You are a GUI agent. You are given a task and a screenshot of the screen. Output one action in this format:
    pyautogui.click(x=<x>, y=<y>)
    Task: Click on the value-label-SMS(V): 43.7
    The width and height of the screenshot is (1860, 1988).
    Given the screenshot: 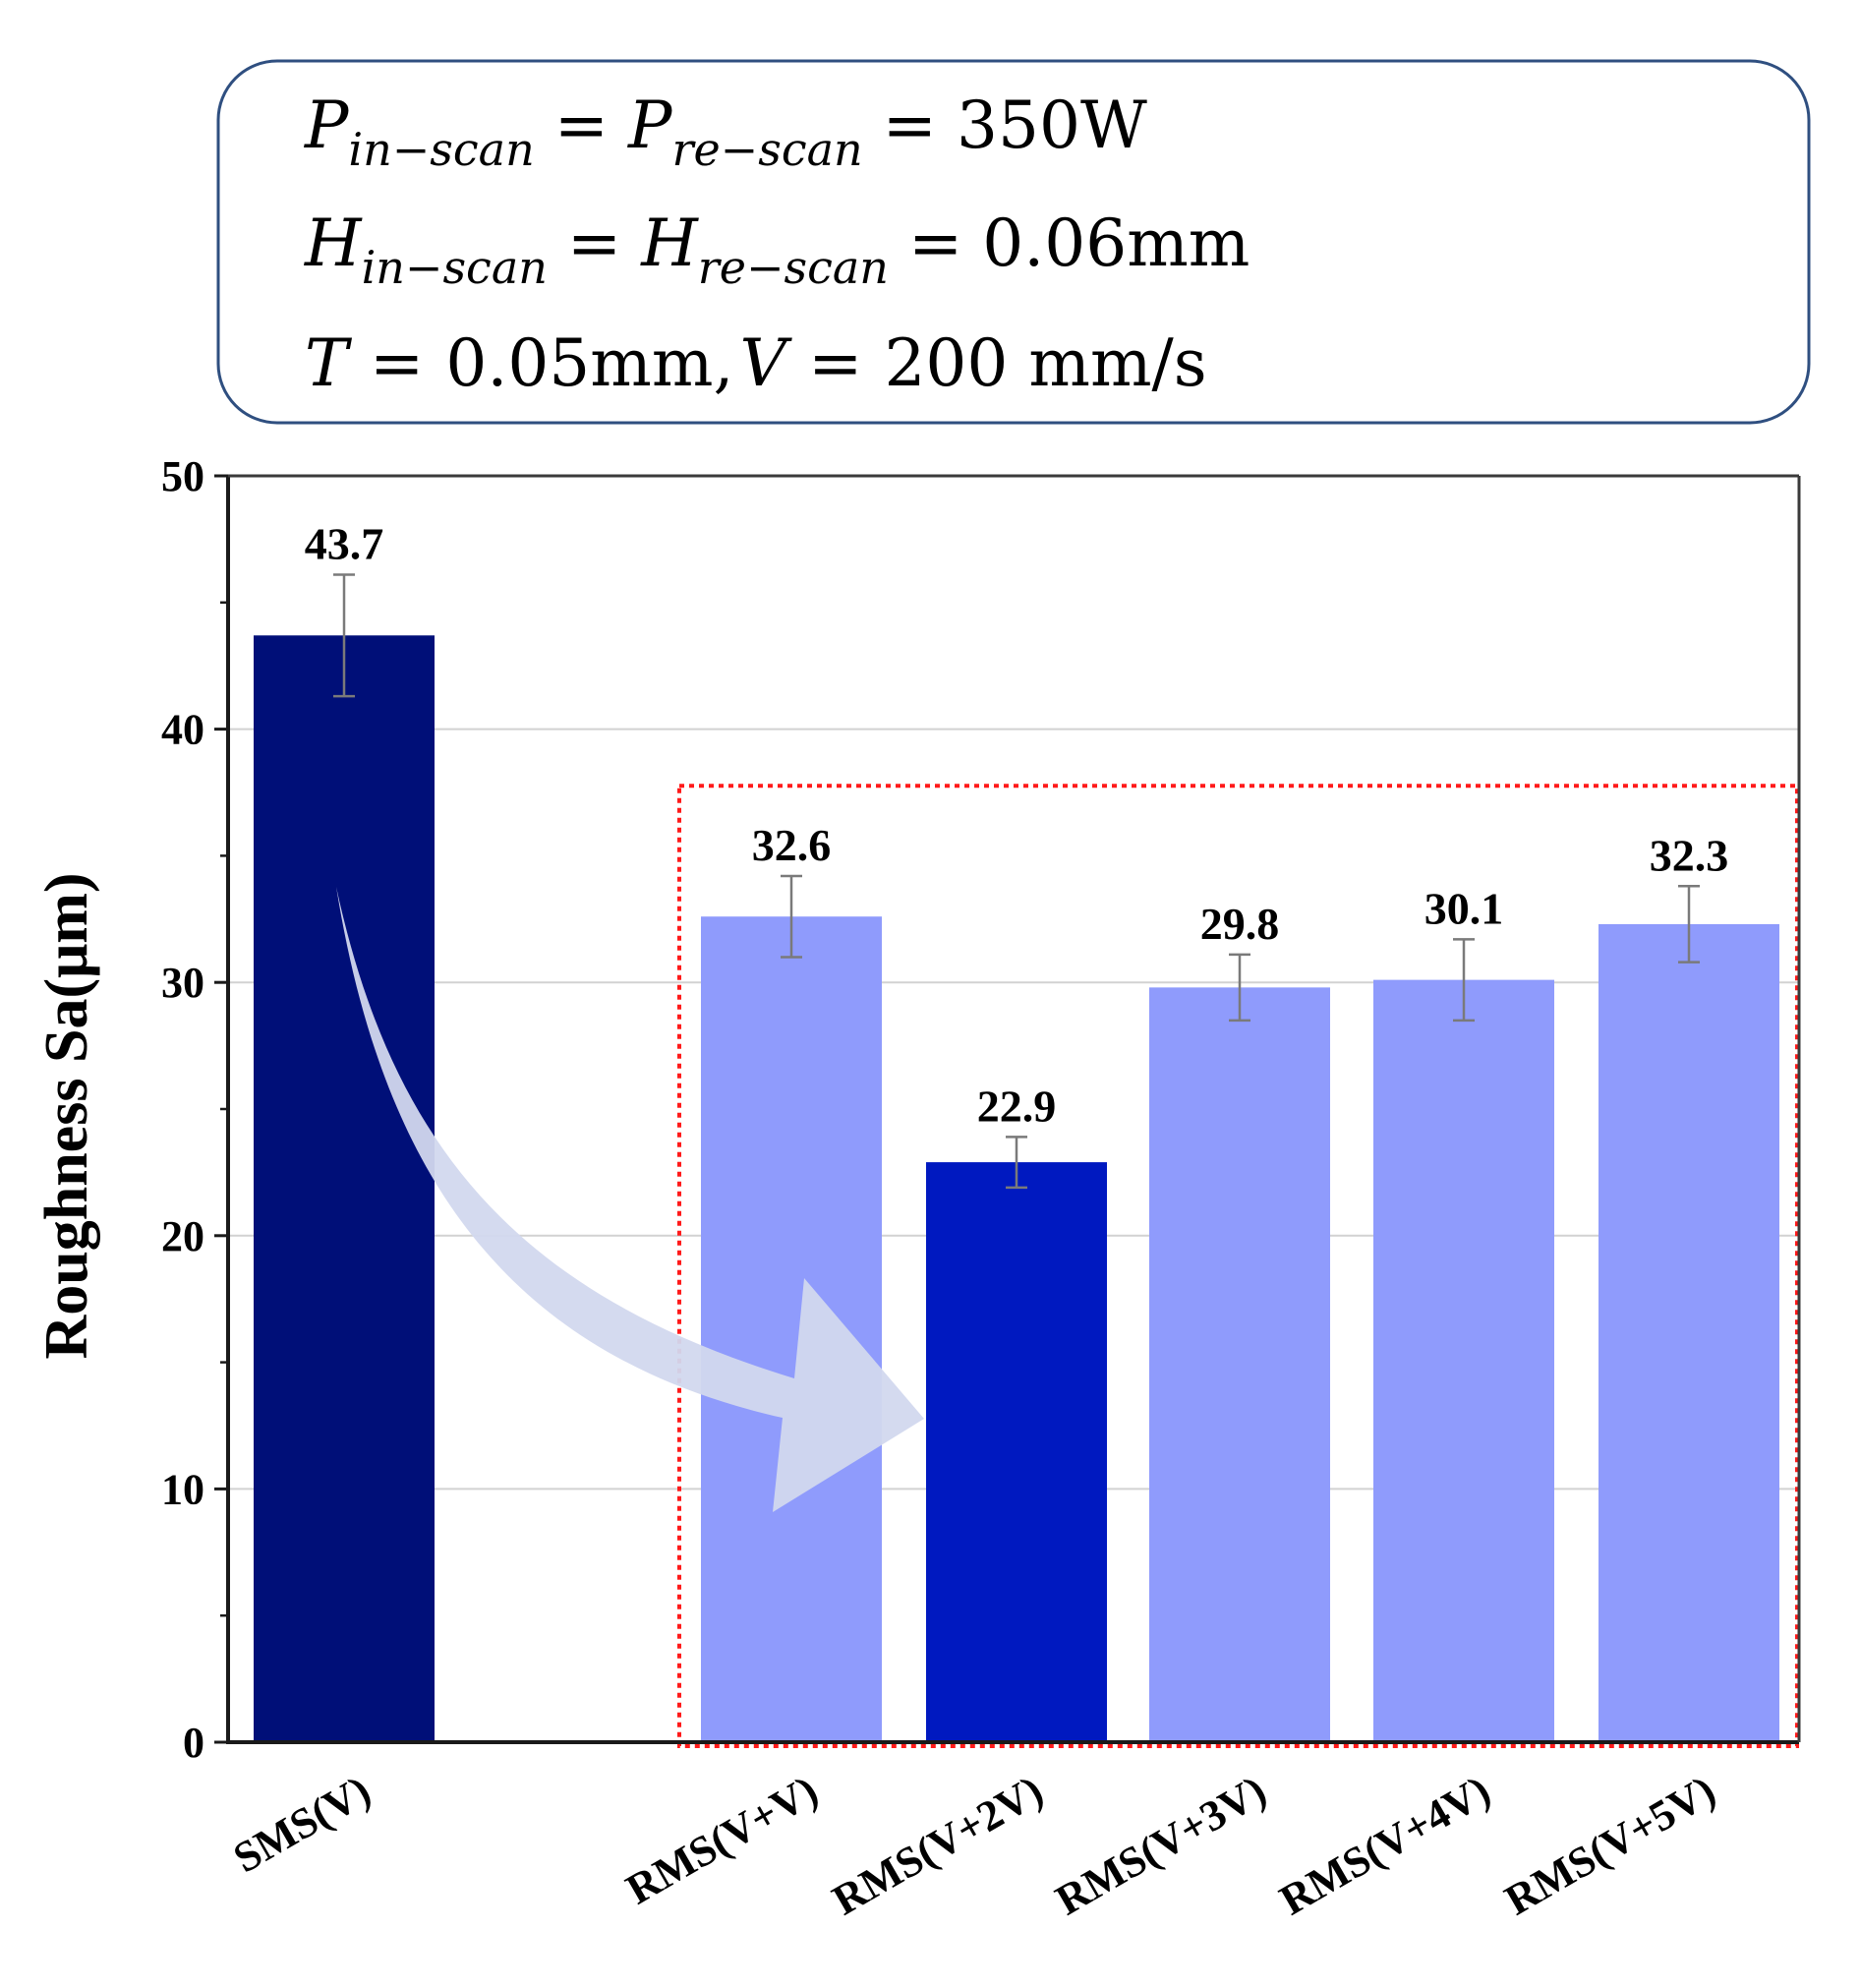 What is the action you would take?
    pyautogui.click(x=344, y=543)
    